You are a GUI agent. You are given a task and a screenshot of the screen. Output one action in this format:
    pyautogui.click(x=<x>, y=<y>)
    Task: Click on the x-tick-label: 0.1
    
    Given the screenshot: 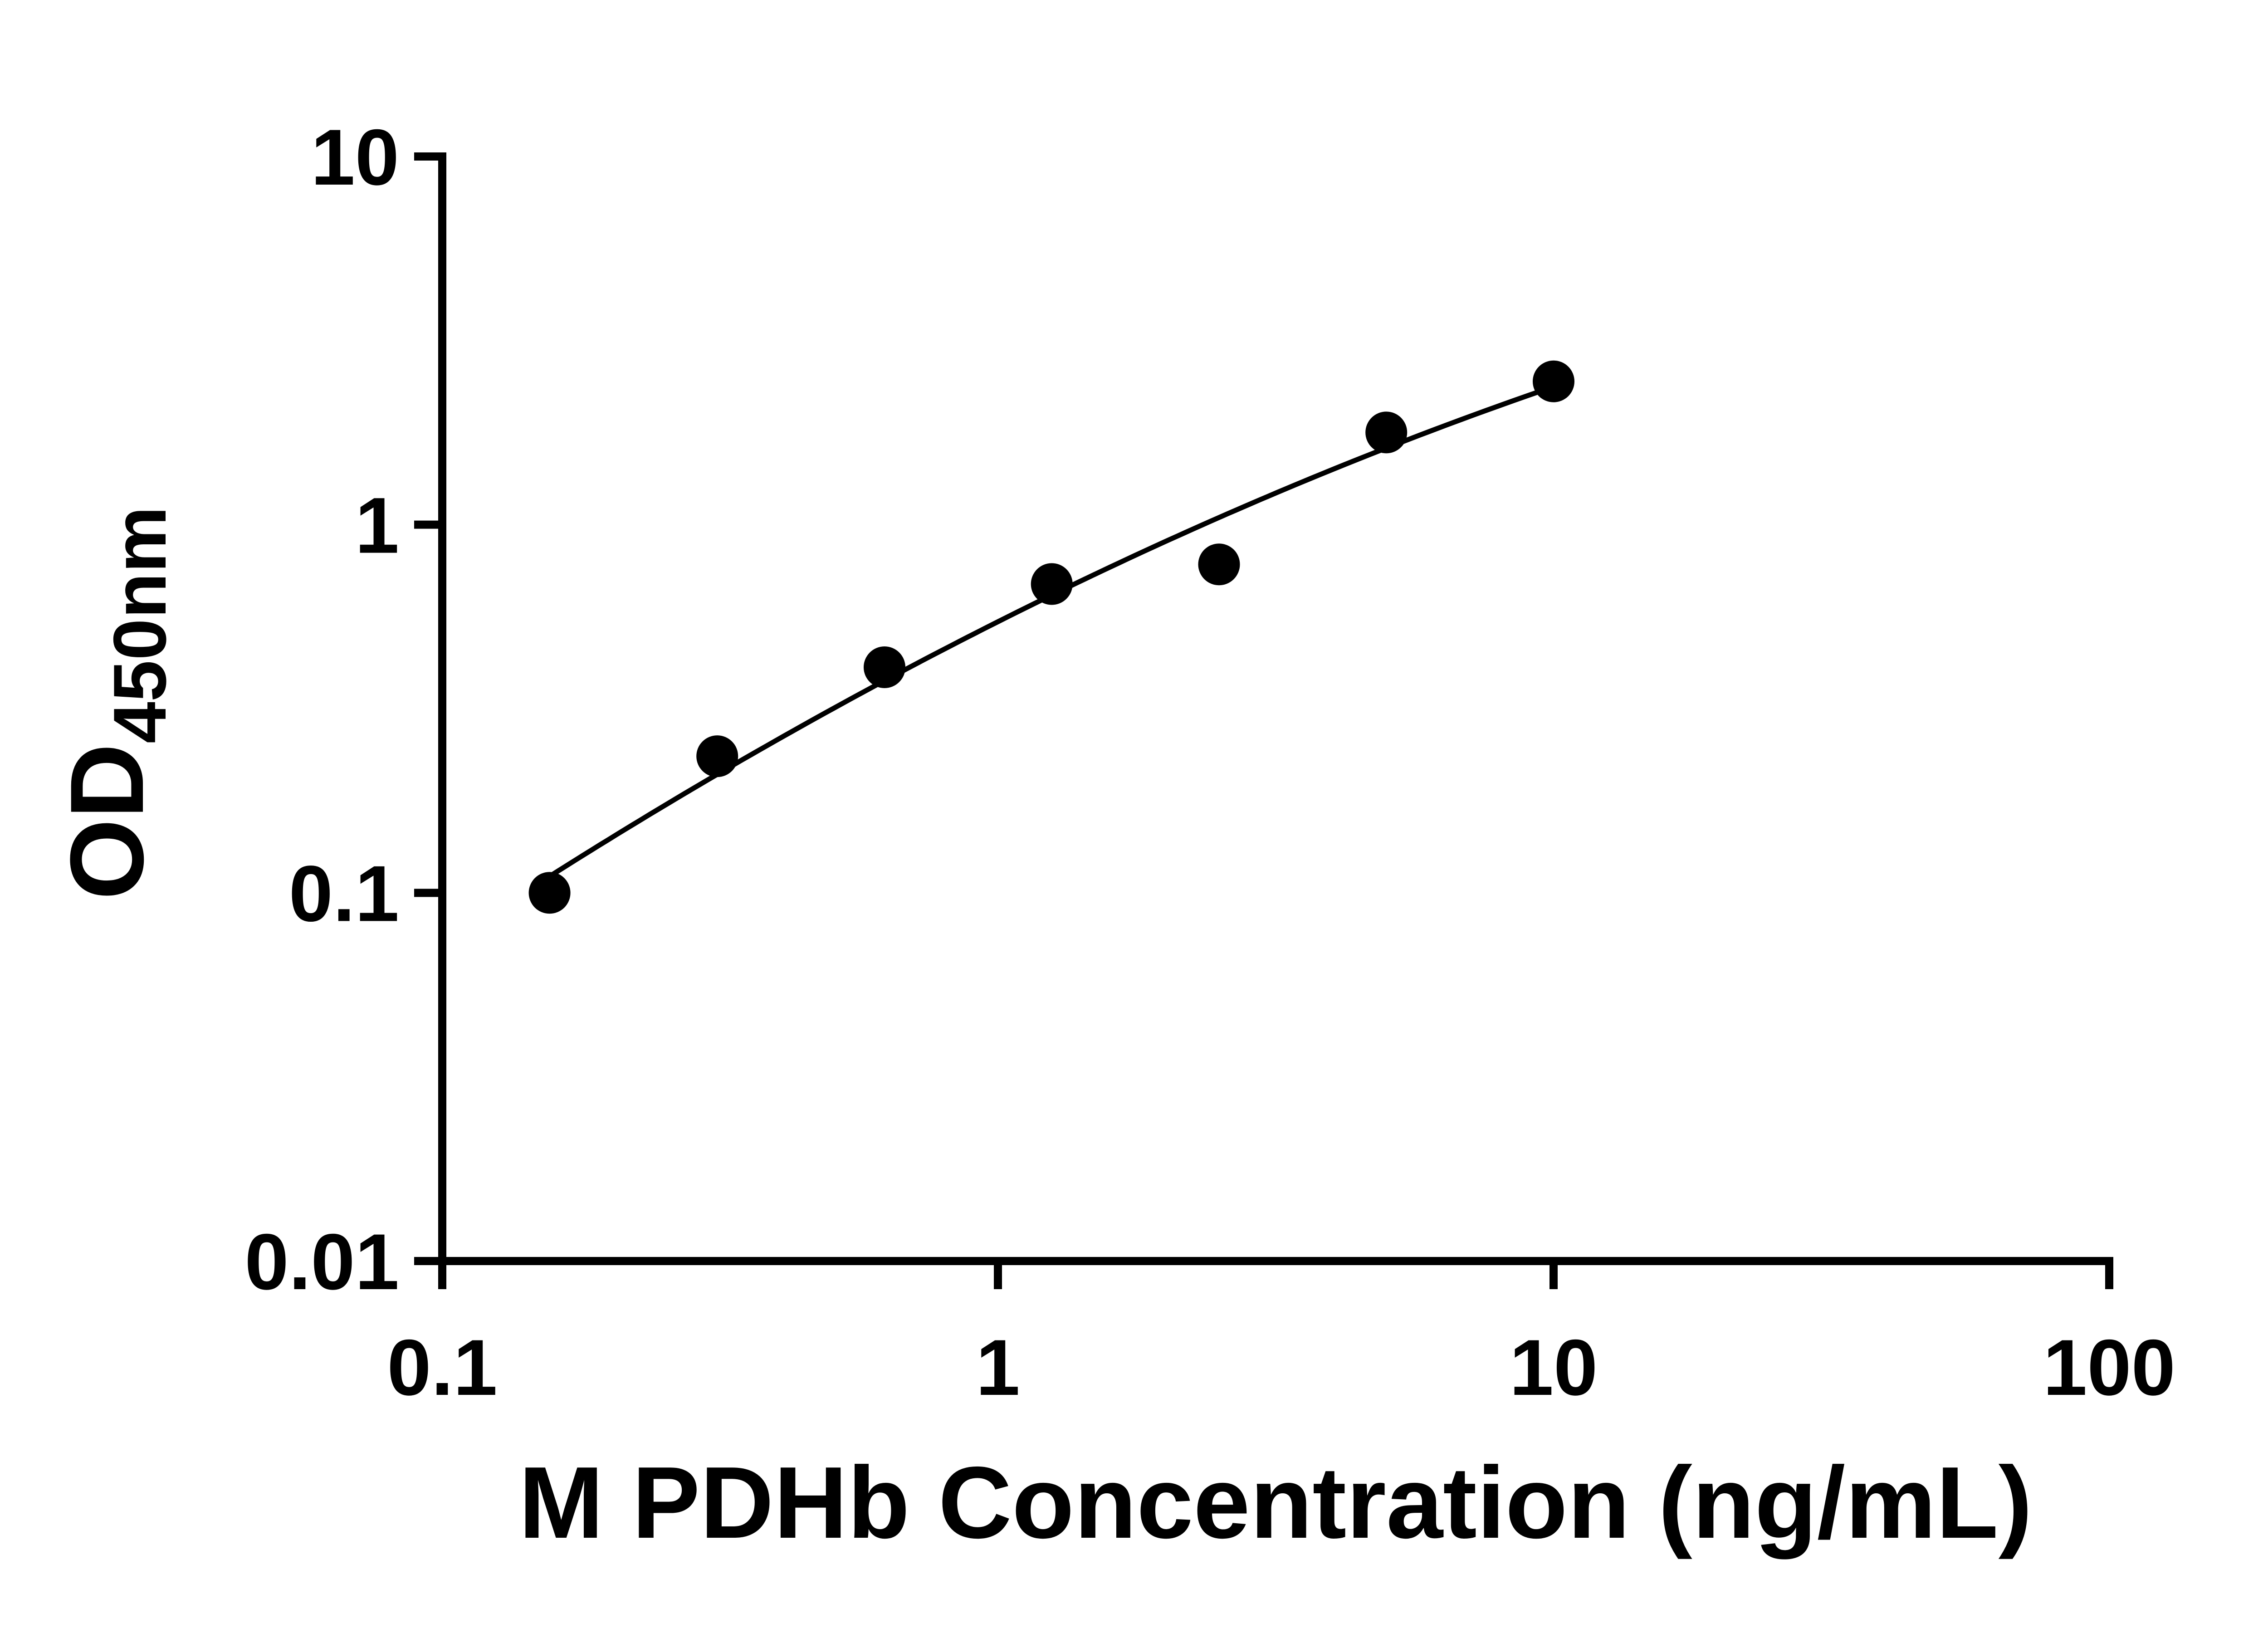 What is the action you would take?
    pyautogui.click(x=442, y=1368)
    